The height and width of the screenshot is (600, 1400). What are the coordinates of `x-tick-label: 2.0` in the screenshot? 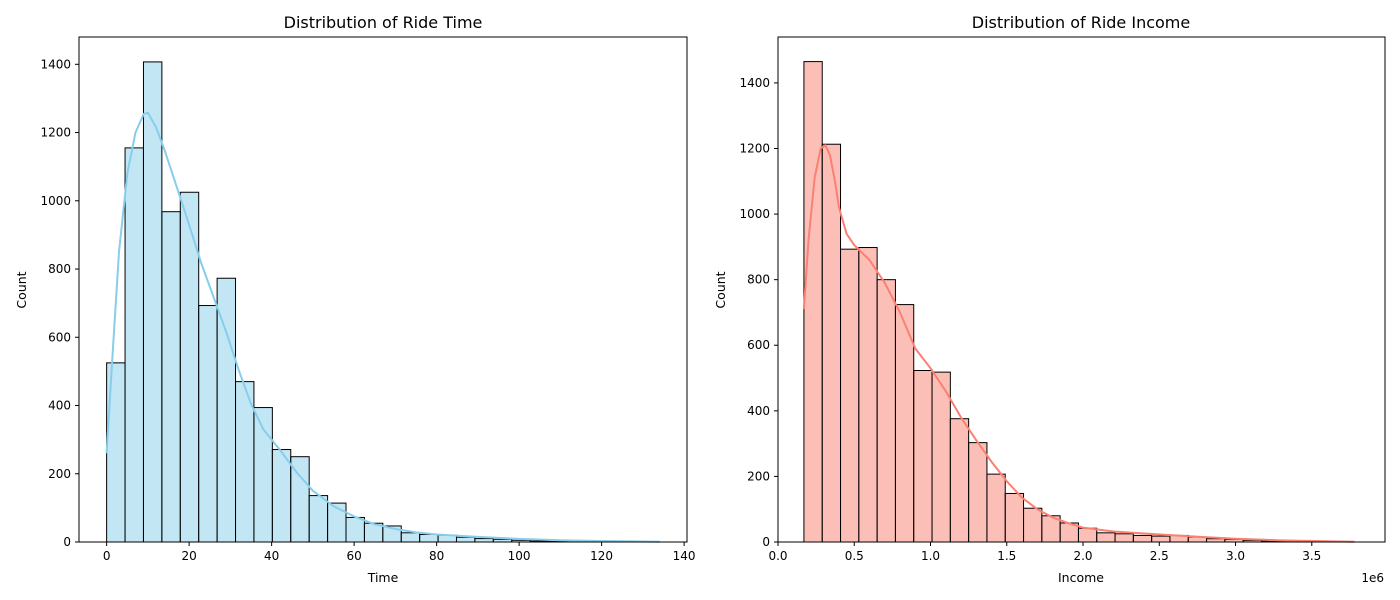 It's located at (1082, 556).